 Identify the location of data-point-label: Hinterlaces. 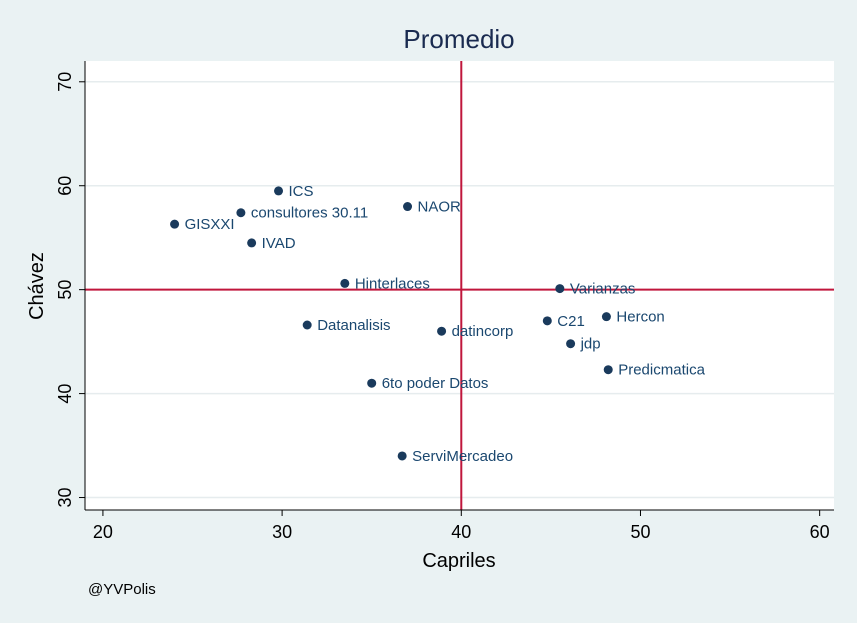
(392, 283).